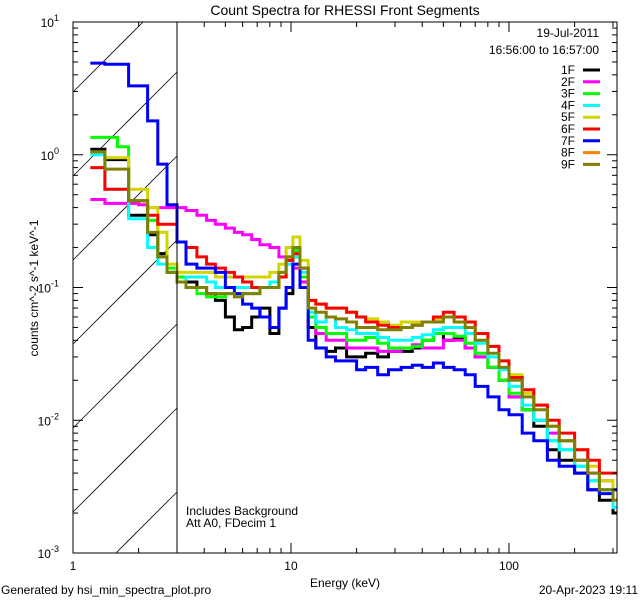 This screenshot has height=600, width=640. I want to click on time-range-label: 16:56:00 to 16:57:00, so click(544, 50).